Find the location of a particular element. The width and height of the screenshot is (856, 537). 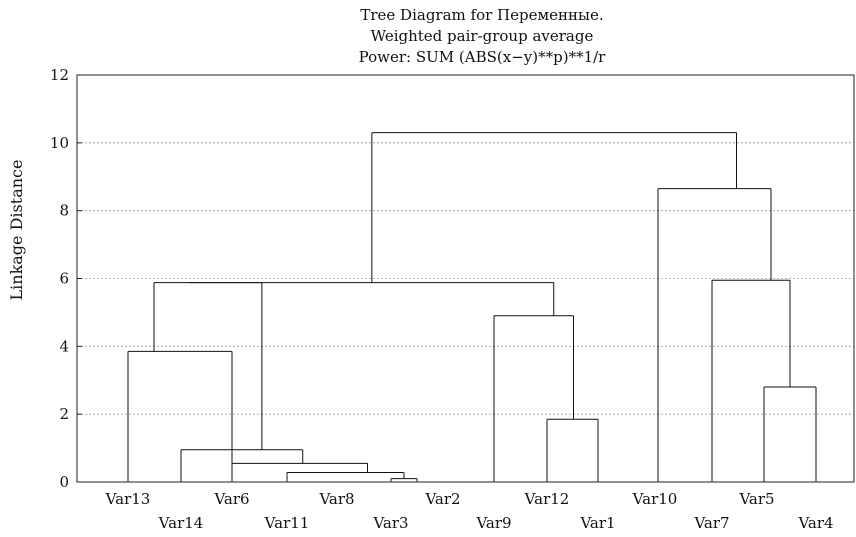

leaf-label-var8: Var8 is located at coordinates (336, 499).